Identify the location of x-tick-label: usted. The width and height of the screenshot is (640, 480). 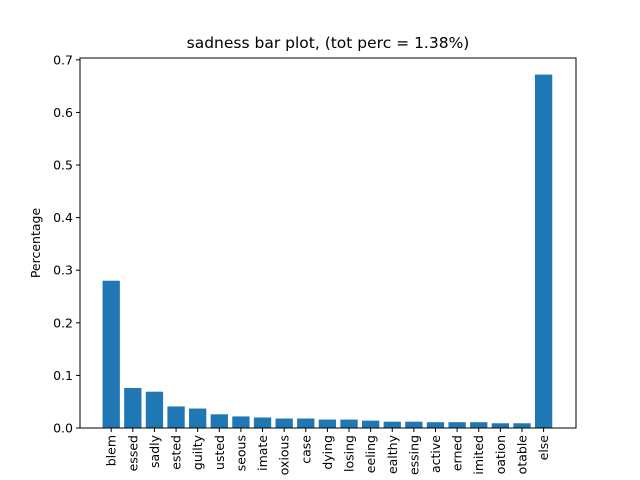
(219, 452).